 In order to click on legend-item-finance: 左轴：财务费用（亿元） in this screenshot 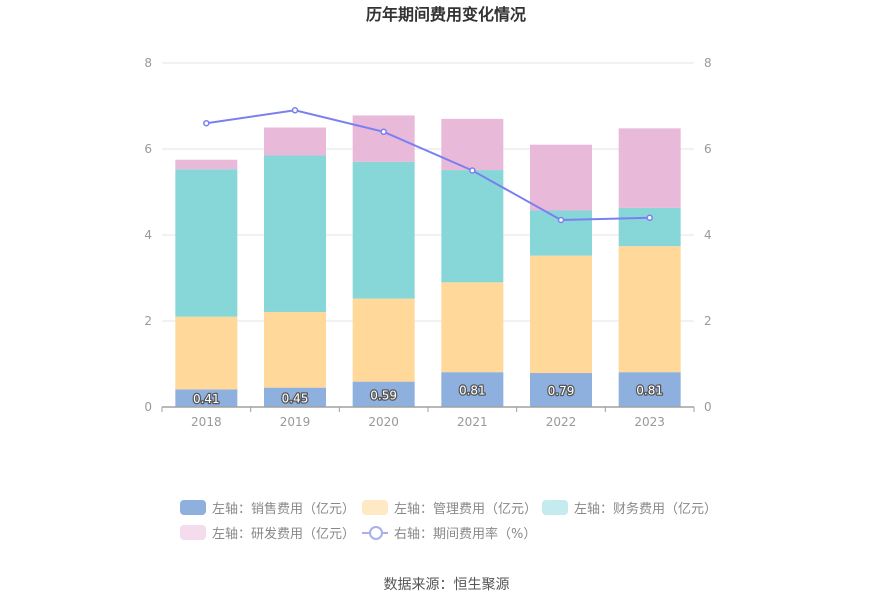, I will do `click(629, 507)`.